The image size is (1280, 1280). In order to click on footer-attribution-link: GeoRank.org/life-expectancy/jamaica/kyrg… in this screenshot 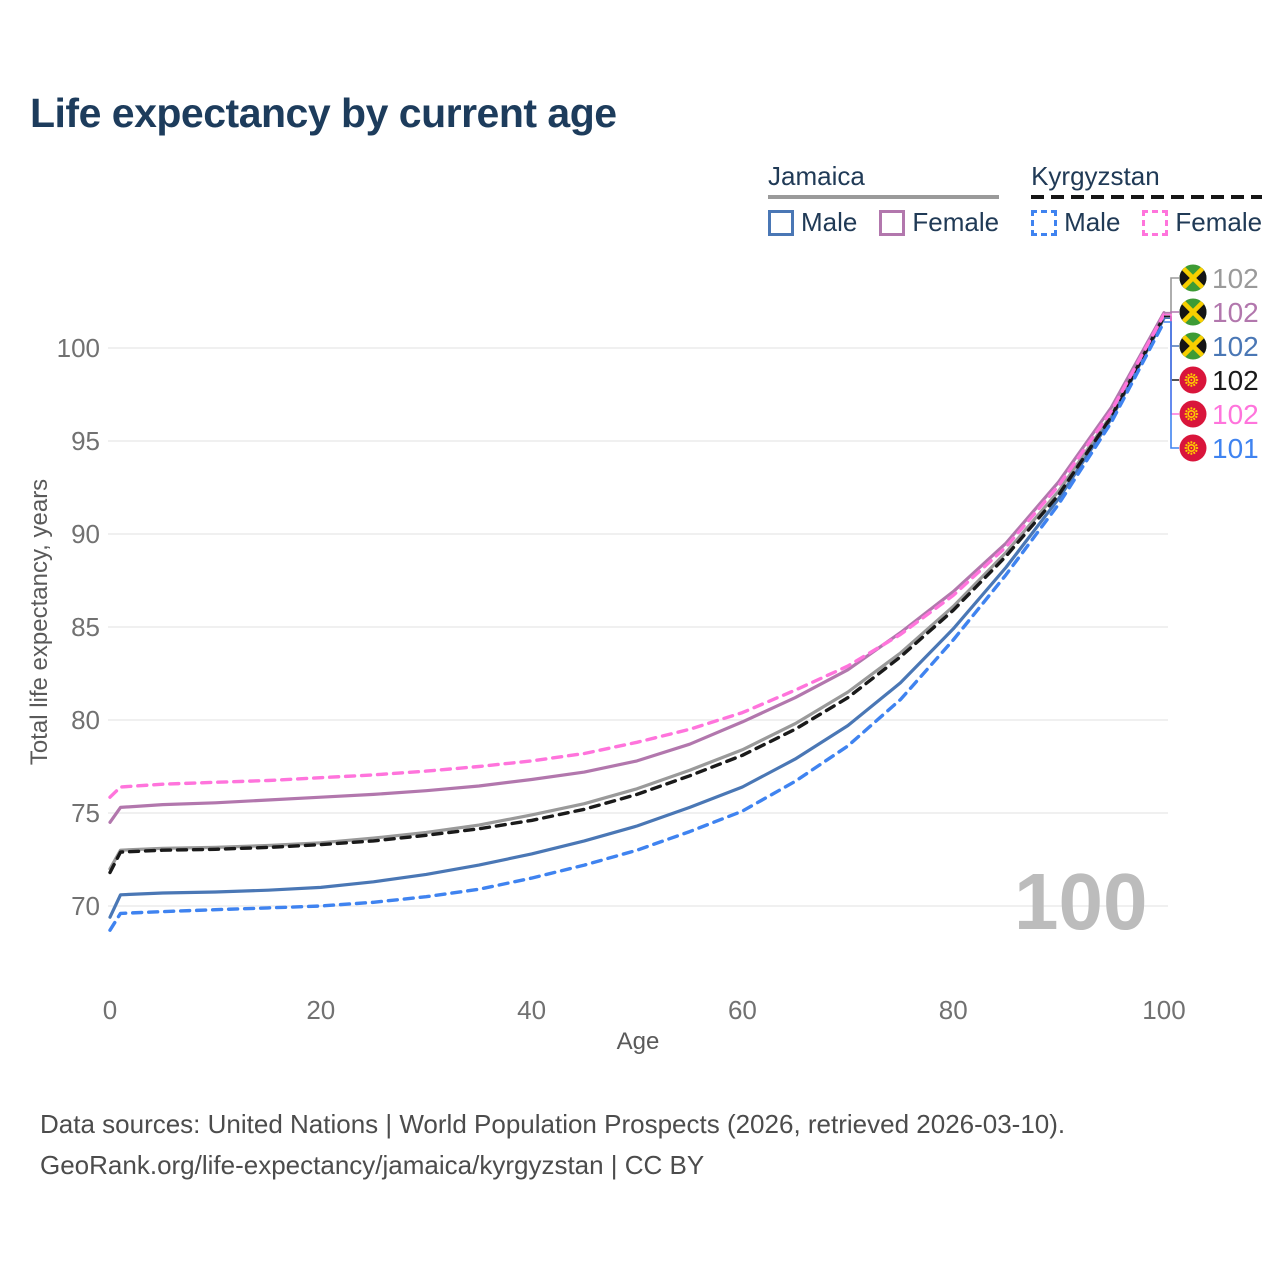, I will do `click(372, 1165)`.